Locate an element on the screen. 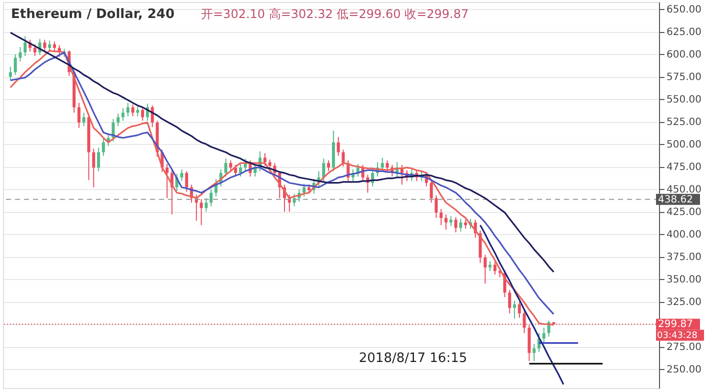 This screenshot has height=390, width=706. annotation: 2018/8/17 16:15 is located at coordinates (413, 358).